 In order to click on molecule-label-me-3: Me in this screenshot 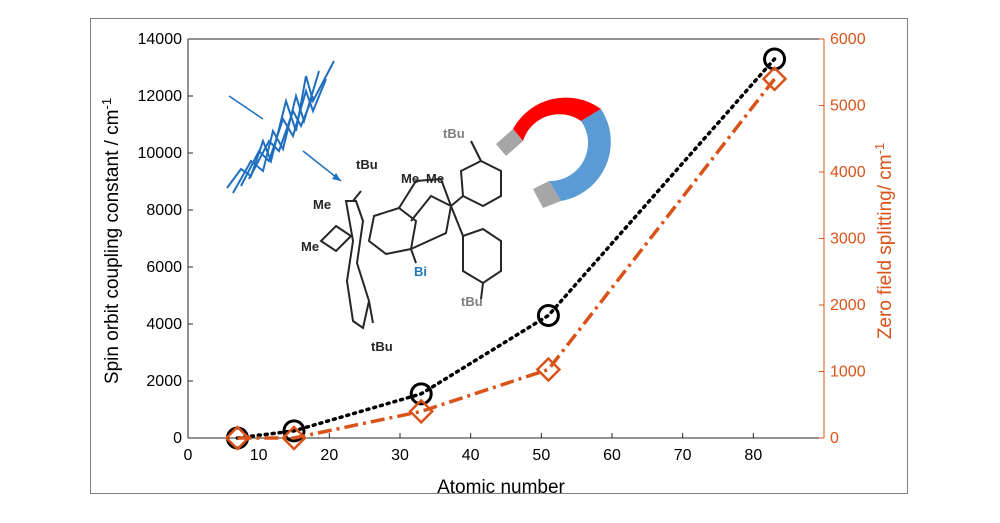, I will do `click(410, 178)`.